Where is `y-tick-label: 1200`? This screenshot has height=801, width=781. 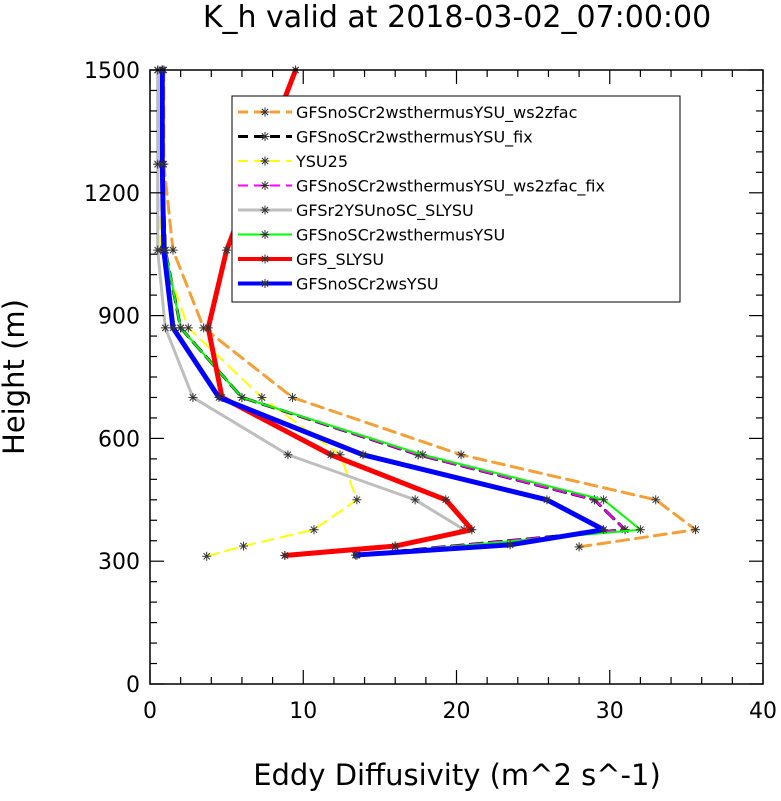 y-tick-label: 1200 is located at coordinates (112, 194).